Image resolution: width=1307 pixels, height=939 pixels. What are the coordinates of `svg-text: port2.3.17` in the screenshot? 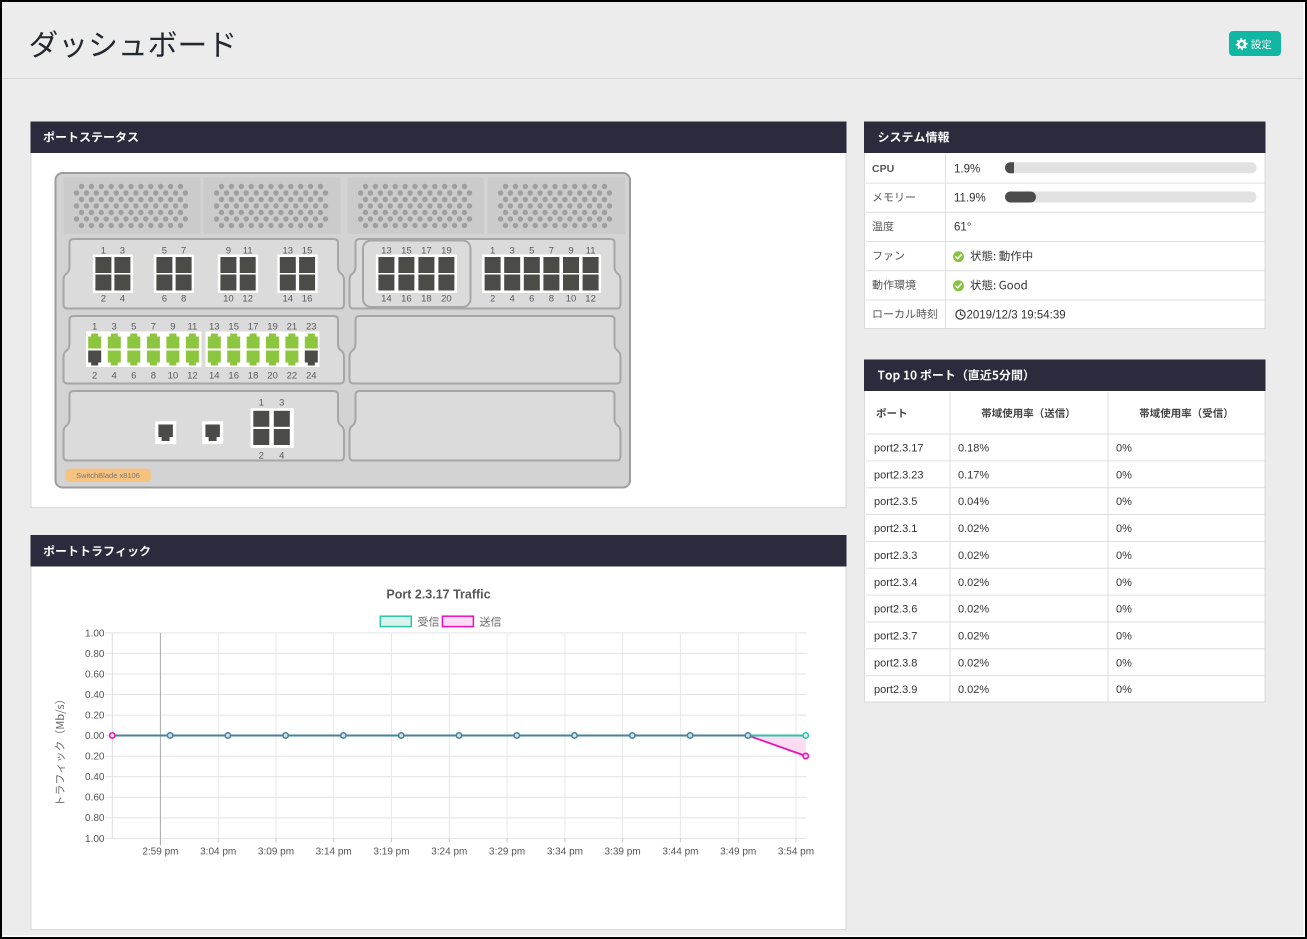 It's located at (899, 449).